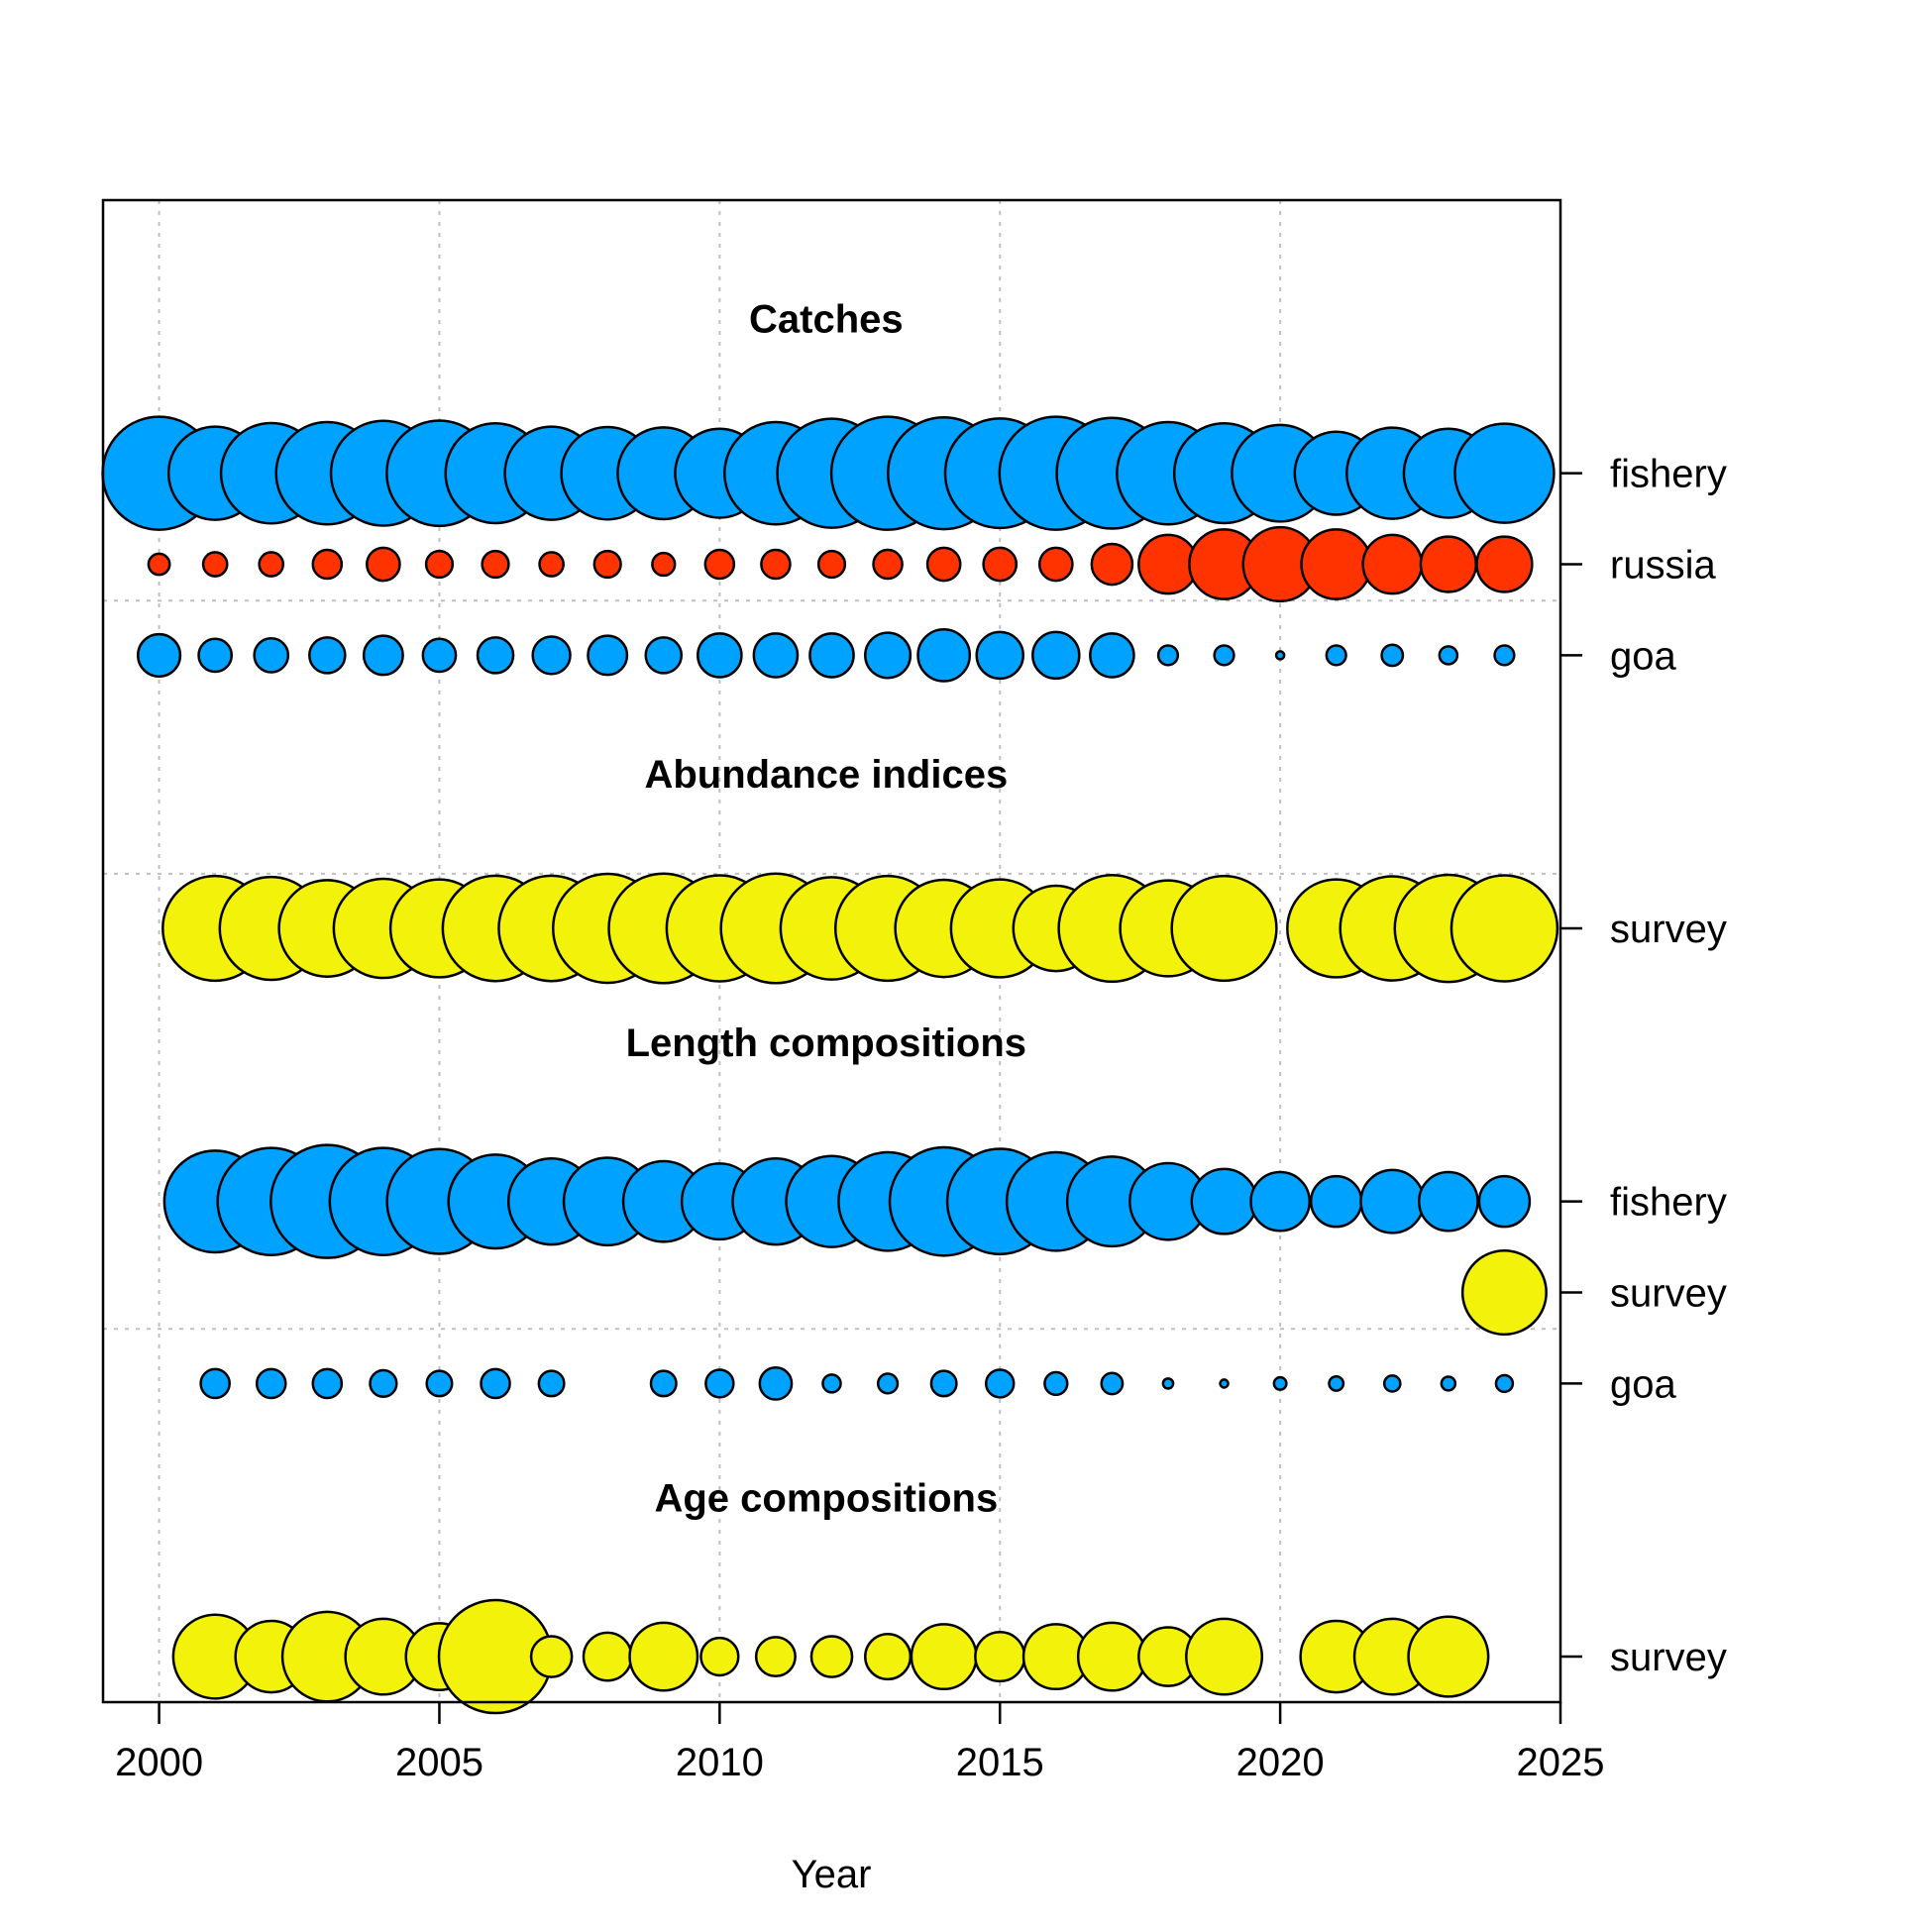  What do you see at coordinates (1111, 1656) in the screenshot?
I see `bubble-survey-2017` at bounding box center [1111, 1656].